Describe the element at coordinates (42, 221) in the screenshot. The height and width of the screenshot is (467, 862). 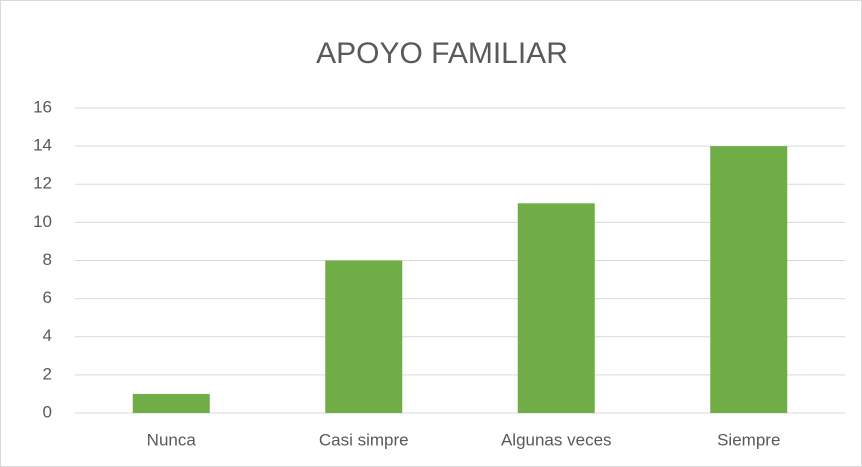
I see `y-tick-label: 10` at that location.